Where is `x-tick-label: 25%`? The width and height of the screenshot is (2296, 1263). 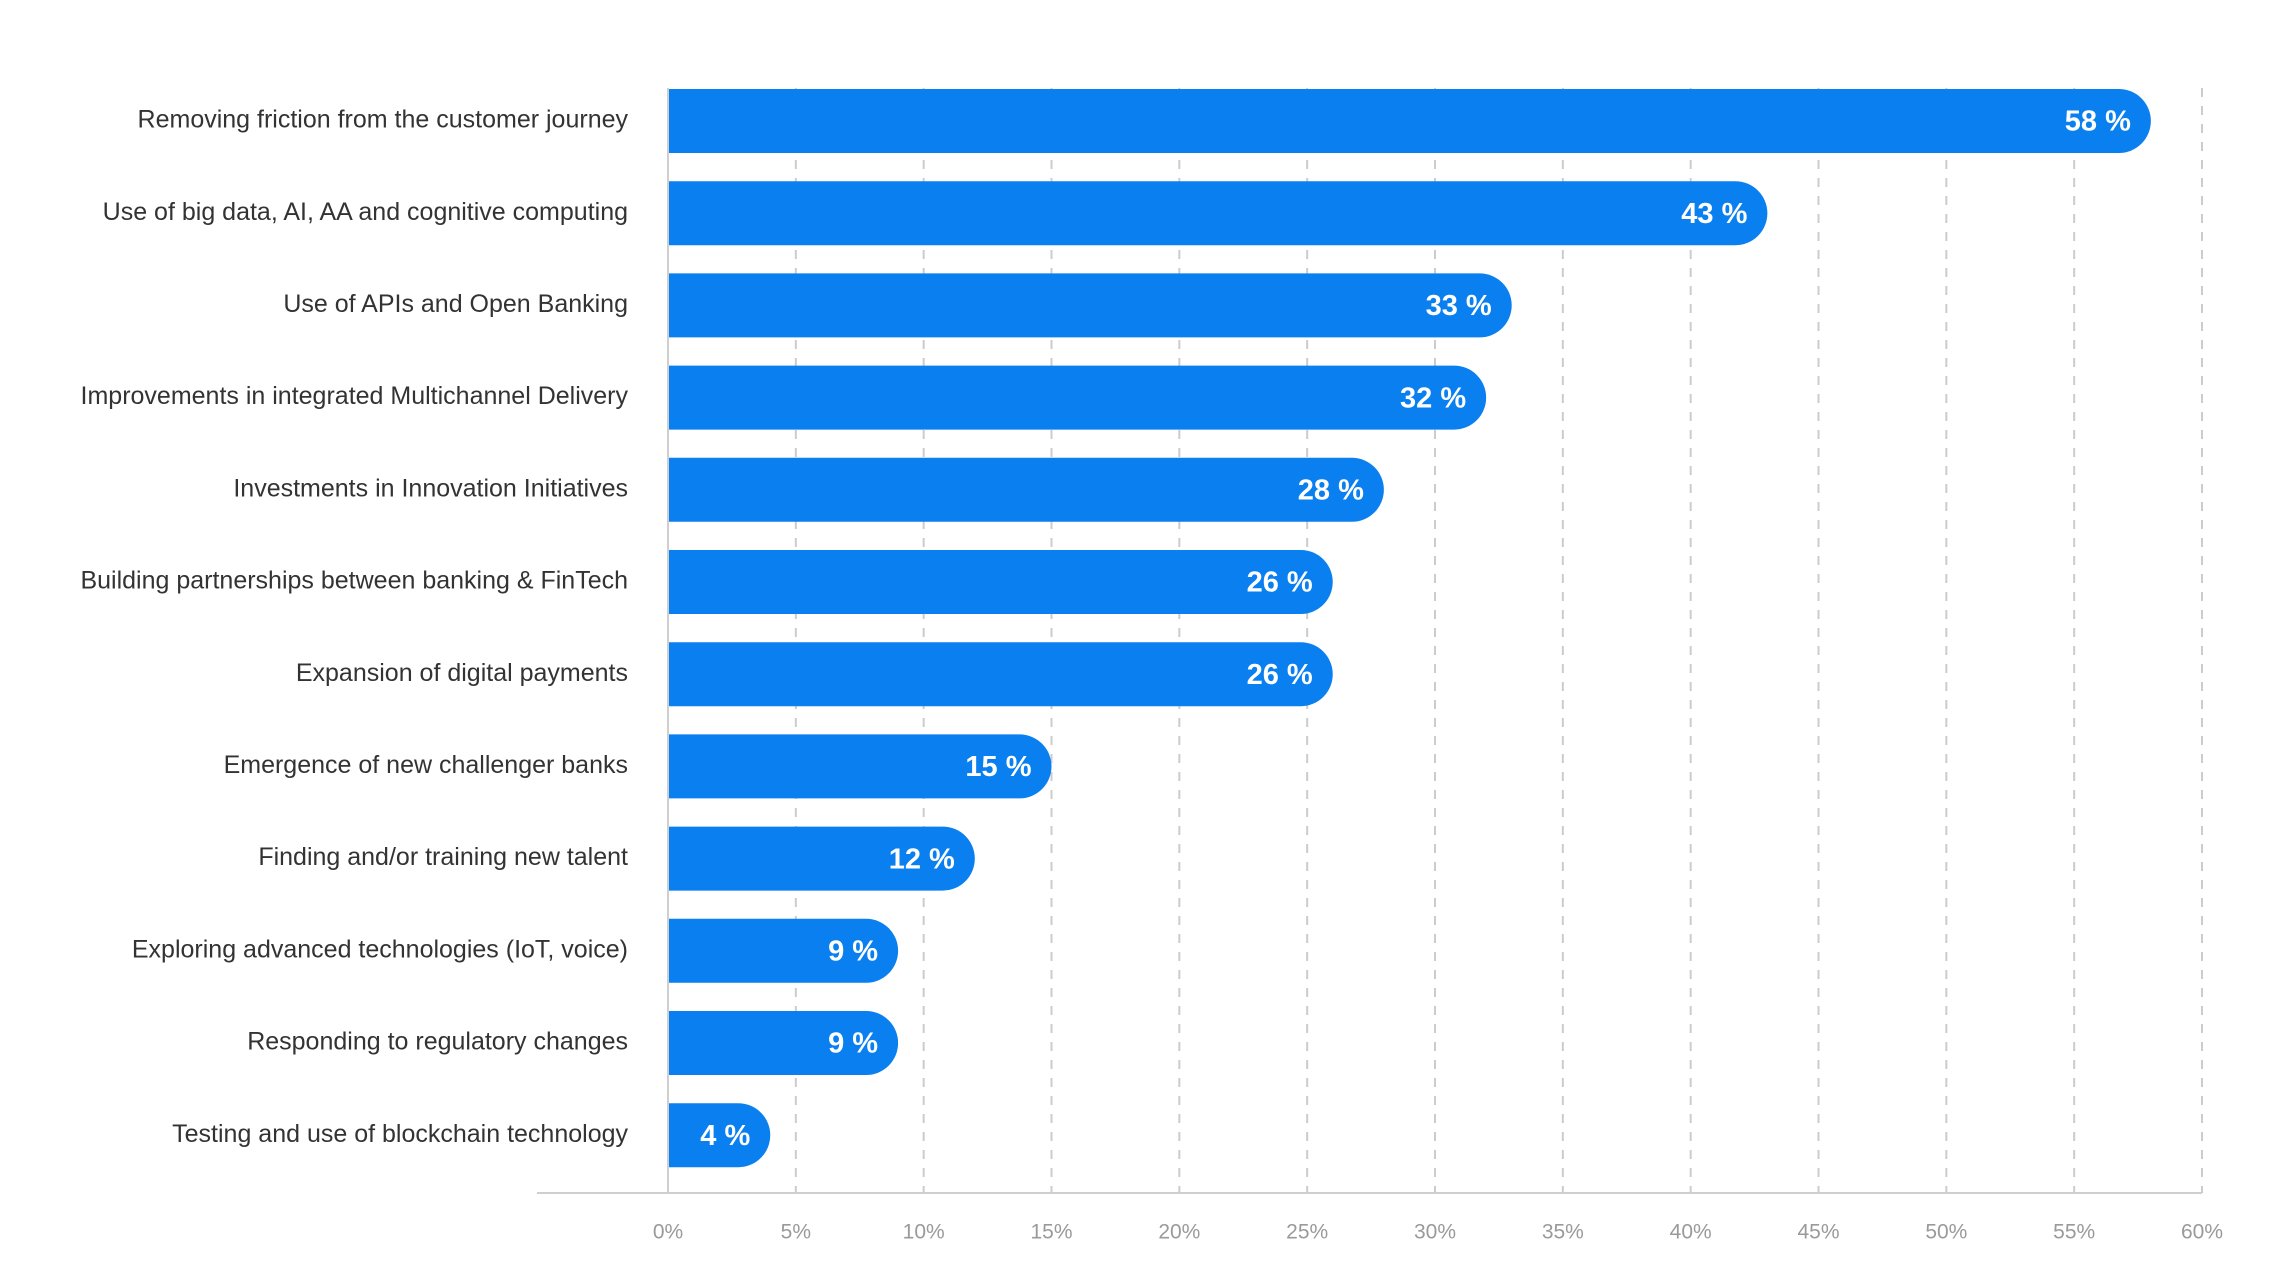 x-tick-label: 25% is located at coordinates (1307, 1232).